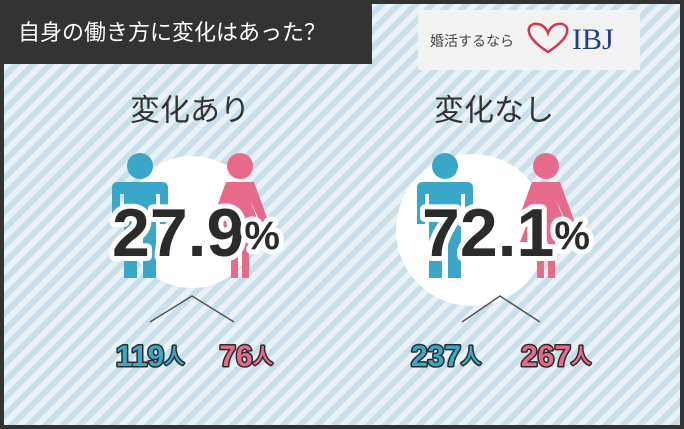 This screenshot has height=429, width=684. I want to click on men-count: 119人, so click(150, 356).